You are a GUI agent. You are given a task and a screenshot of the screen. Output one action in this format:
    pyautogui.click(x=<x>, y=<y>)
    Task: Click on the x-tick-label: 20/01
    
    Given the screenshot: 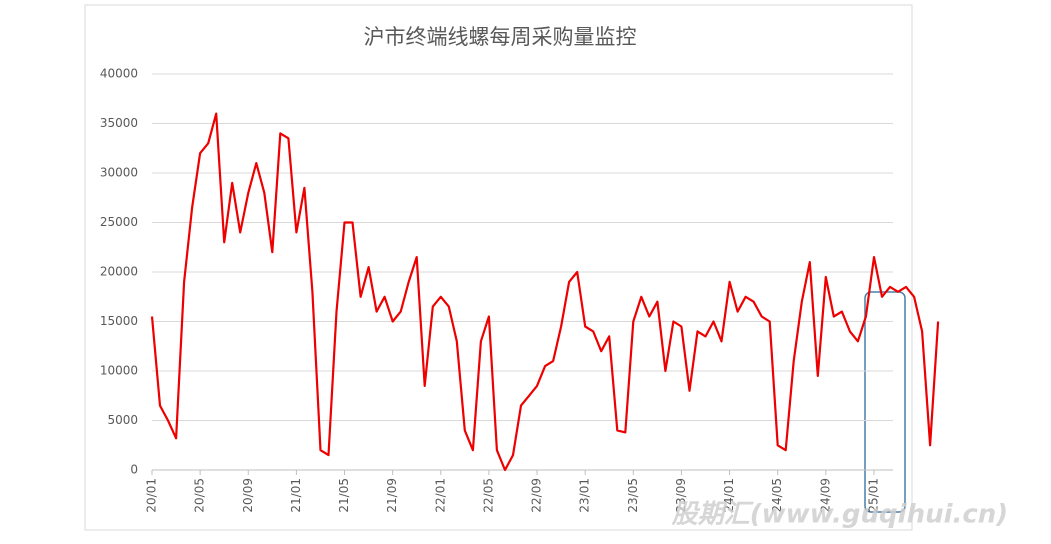 What is the action you would take?
    pyautogui.click(x=152, y=495)
    